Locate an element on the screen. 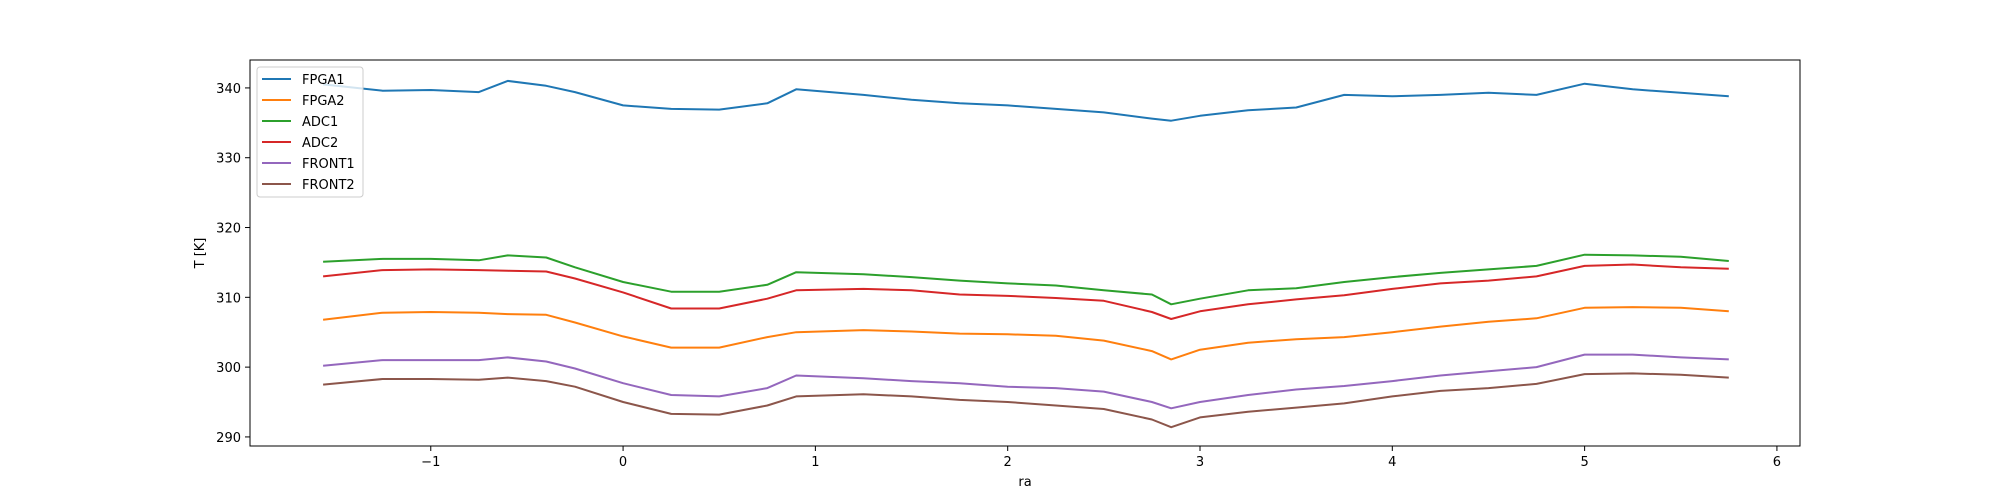 This screenshot has height=504, width=2000. legend-label: ADC2 is located at coordinates (320, 143).